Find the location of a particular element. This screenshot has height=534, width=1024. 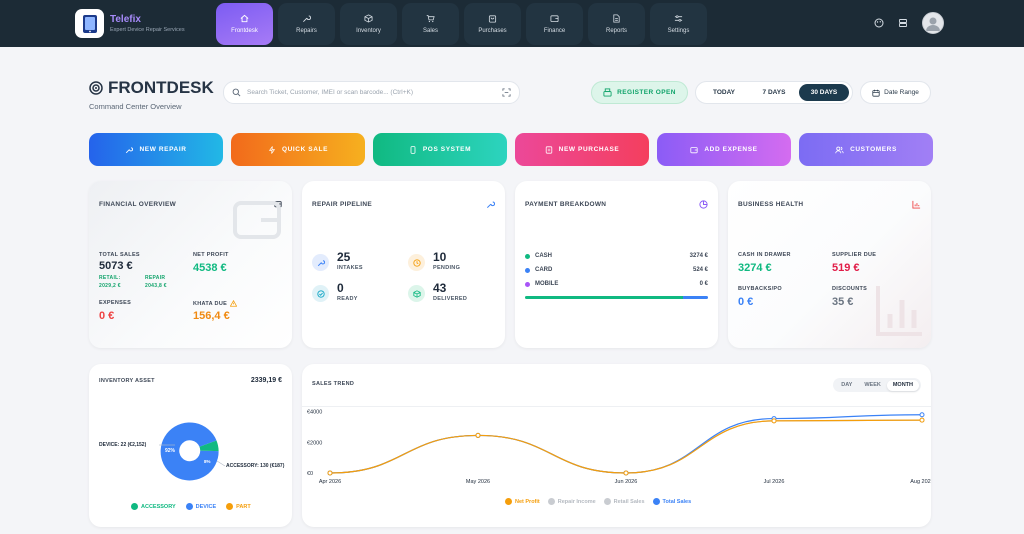

legend-item-device: DEVICE is located at coordinates (200, 506).